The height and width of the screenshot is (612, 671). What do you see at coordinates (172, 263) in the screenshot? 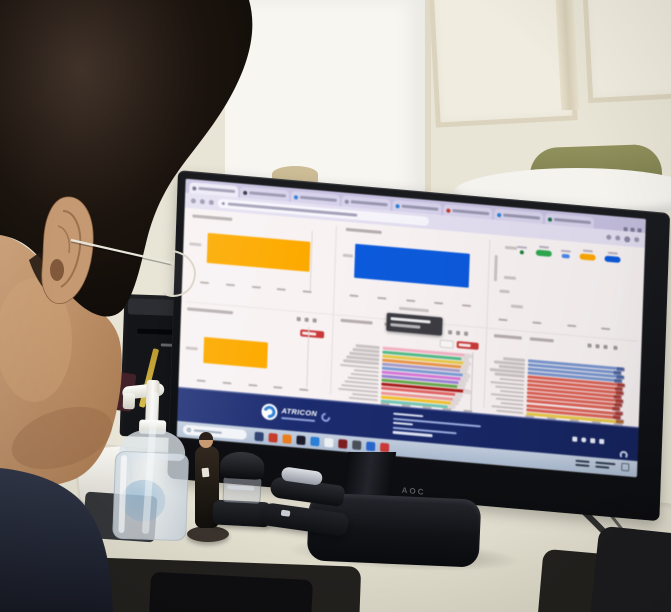
I see `glasses-hinge` at bounding box center [172, 263].